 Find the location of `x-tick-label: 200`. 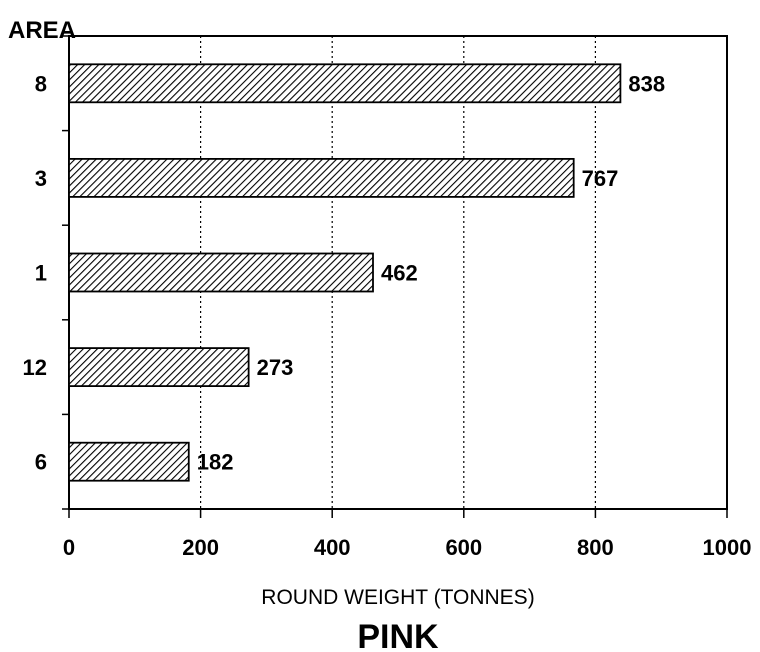

x-tick-label: 200 is located at coordinates (200, 547).